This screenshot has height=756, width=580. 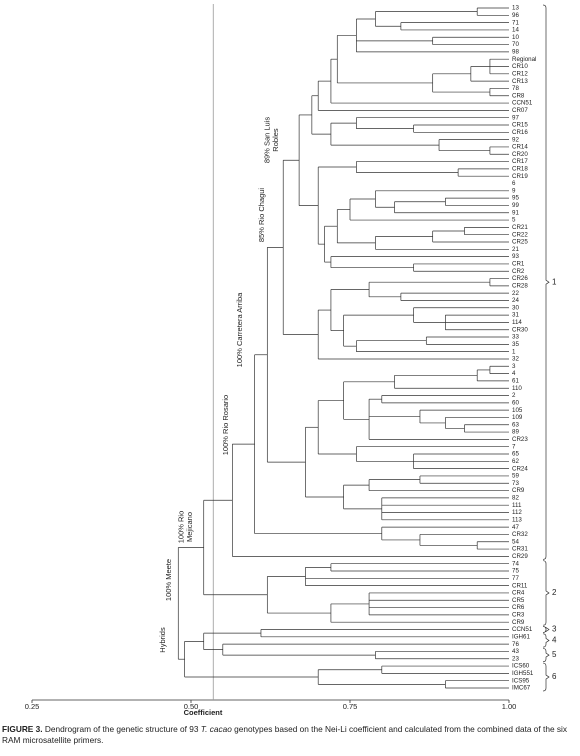 What do you see at coordinates (520, 534) in the screenshot?
I see `leaf-label: CR32` at bounding box center [520, 534].